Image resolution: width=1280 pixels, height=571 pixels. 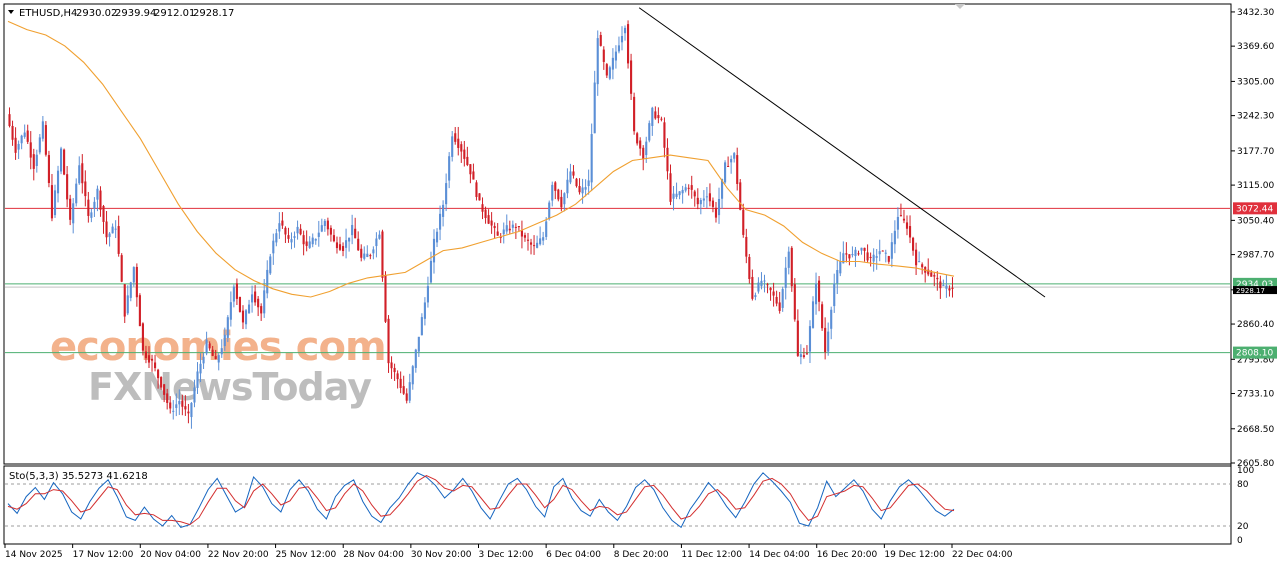 I want to click on time-tick-label: 22 Nov 20:00, so click(x=238, y=555).